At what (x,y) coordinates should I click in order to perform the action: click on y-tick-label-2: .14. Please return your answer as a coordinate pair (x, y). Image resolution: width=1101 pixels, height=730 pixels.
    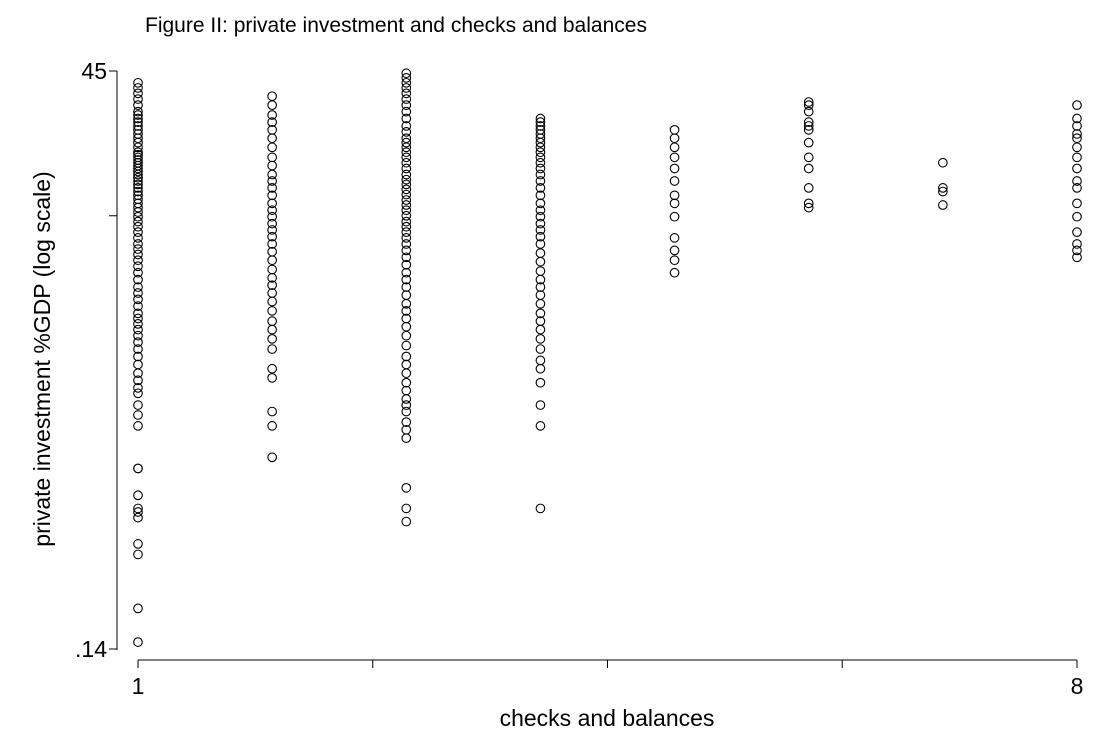
    Looking at the image, I should click on (91, 649).